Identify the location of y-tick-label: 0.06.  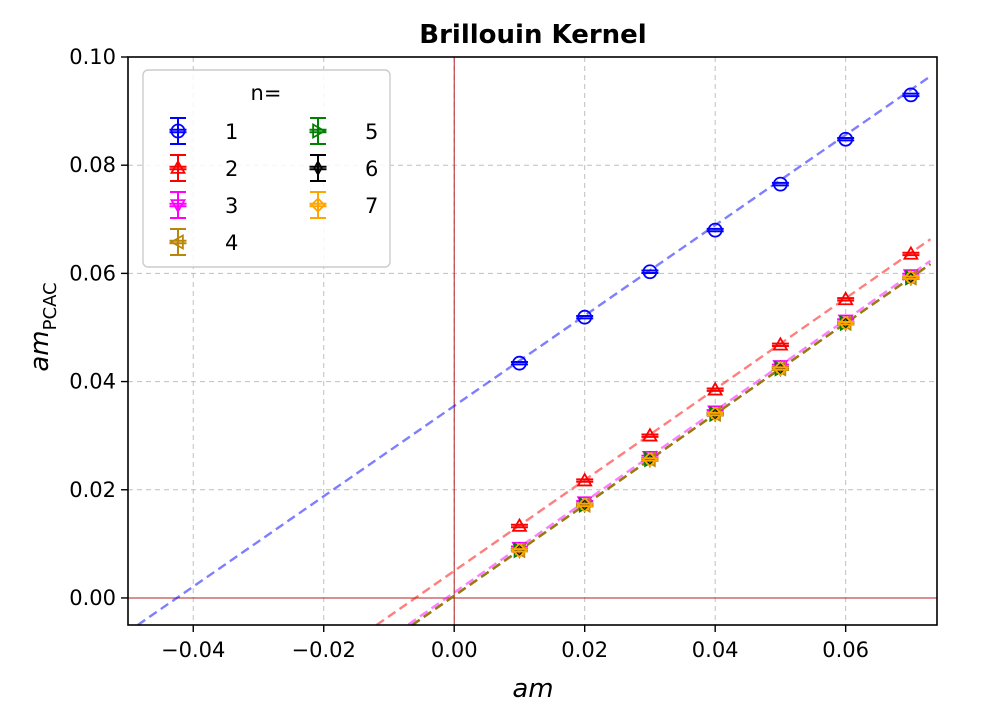
(92, 273).